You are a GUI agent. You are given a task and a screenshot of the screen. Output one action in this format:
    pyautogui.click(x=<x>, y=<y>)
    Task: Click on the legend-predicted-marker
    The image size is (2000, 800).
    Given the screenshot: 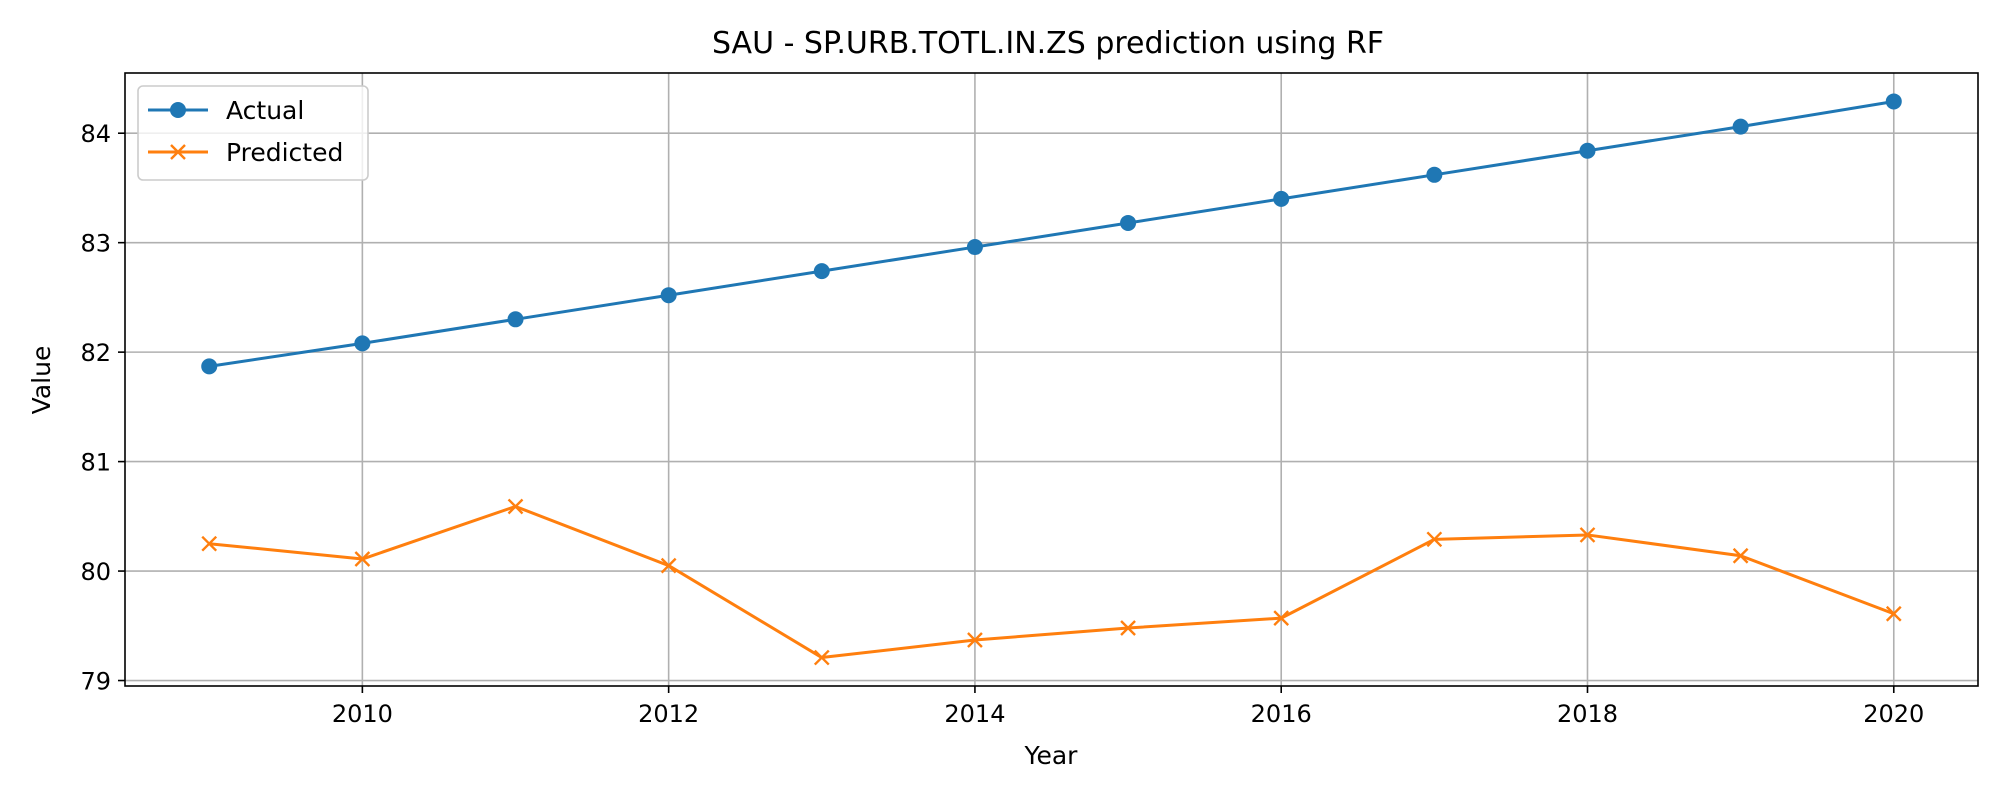 What is the action you would take?
    pyautogui.click(x=178, y=152)
    